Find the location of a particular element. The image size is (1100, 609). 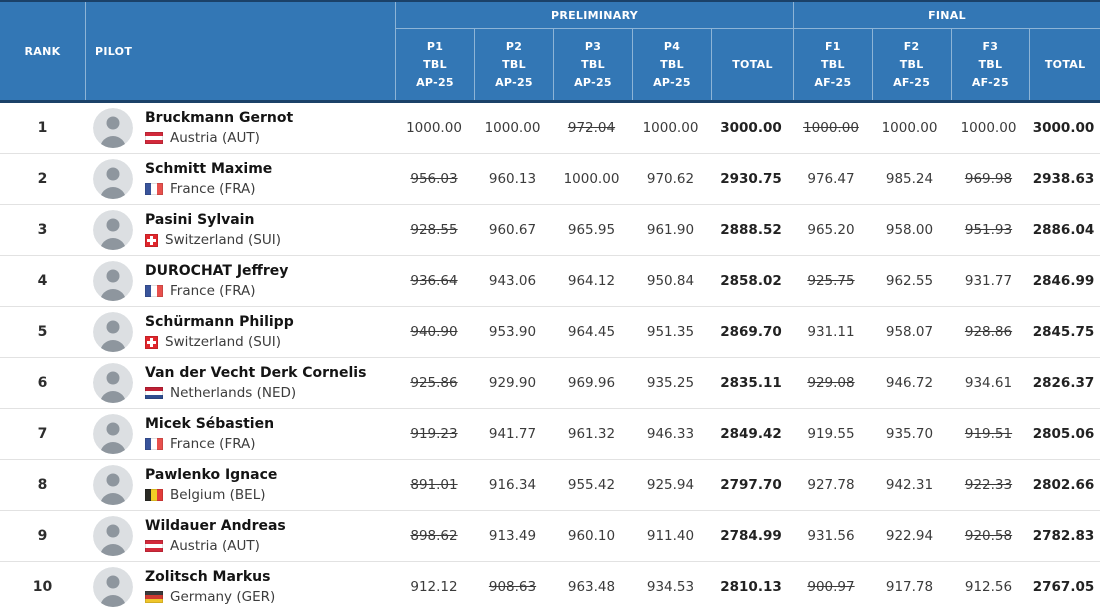

pilot-info: Schürmann Philipp Switzerland (SUI) is located at coordinates (219, 332).